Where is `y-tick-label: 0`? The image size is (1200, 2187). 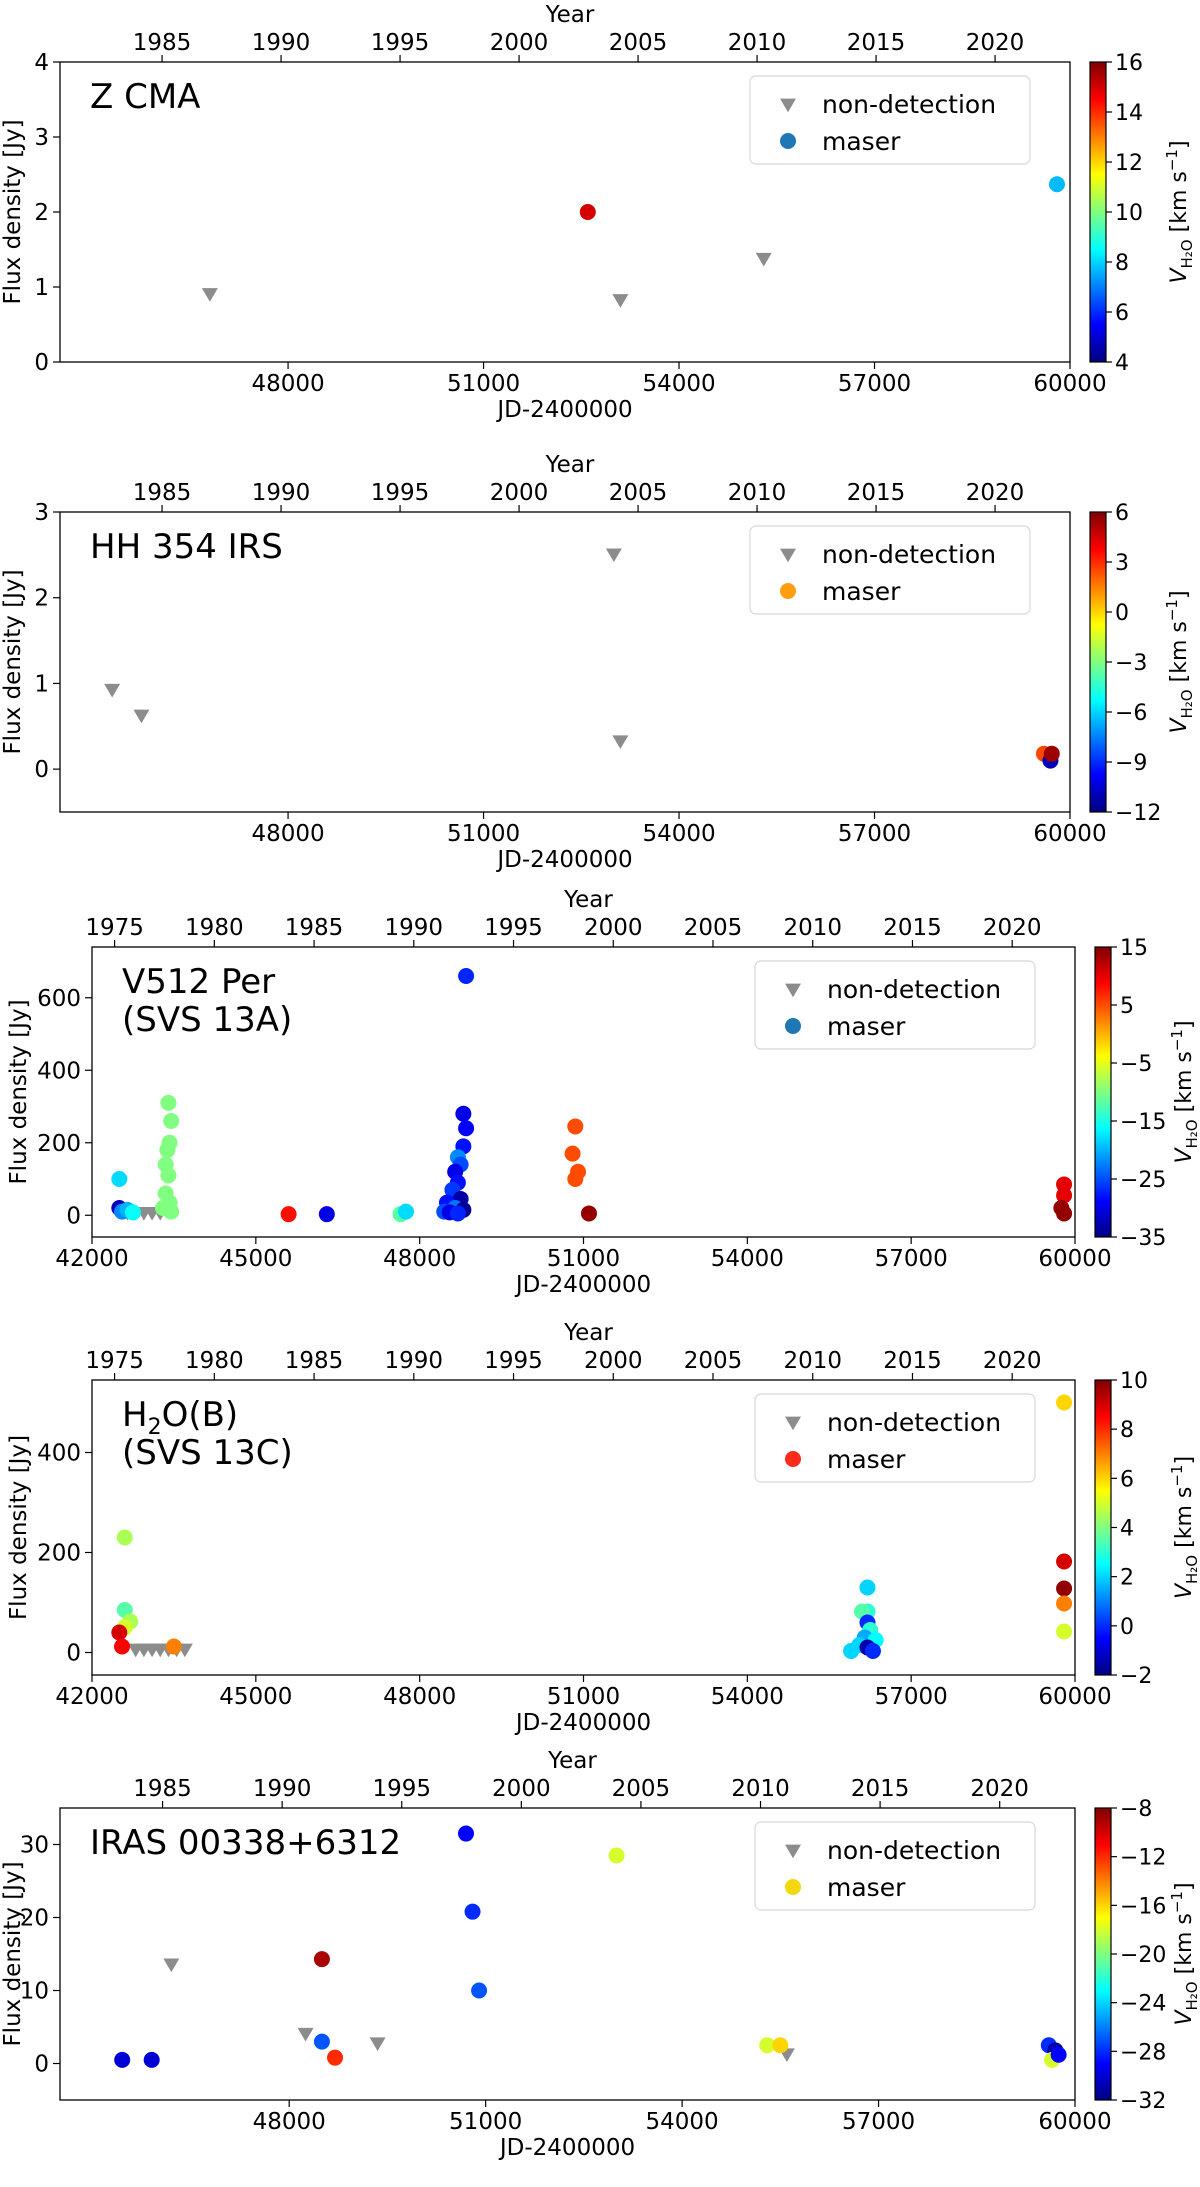 y-tick-label: 0 is located at coordinates (73, 1216).